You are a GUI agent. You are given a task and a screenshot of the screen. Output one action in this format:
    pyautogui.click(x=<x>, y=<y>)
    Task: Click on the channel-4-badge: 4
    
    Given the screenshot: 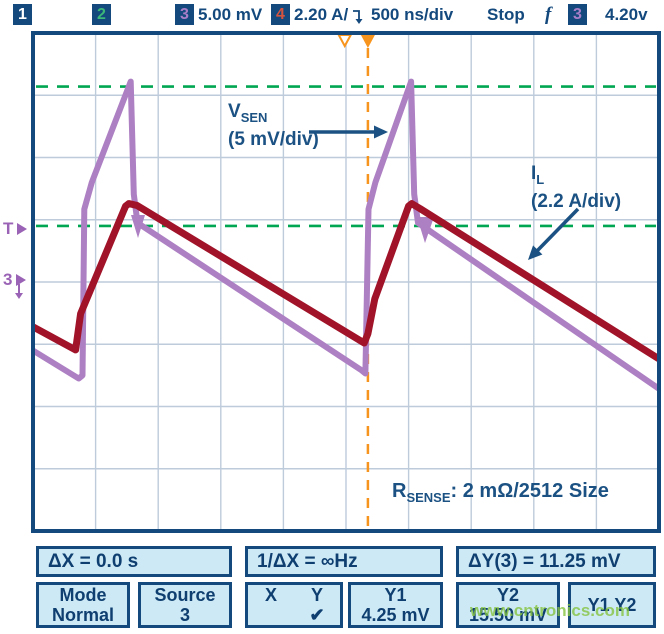 What is the action you would take?
    pyautogui.click(x=280, y=14)
    